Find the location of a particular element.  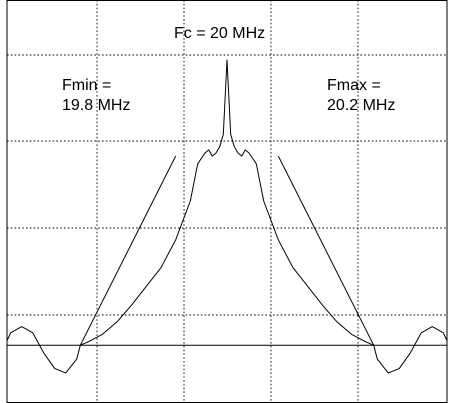

fmin-label-line1: Fmin = is located at coordinates (86, 85).